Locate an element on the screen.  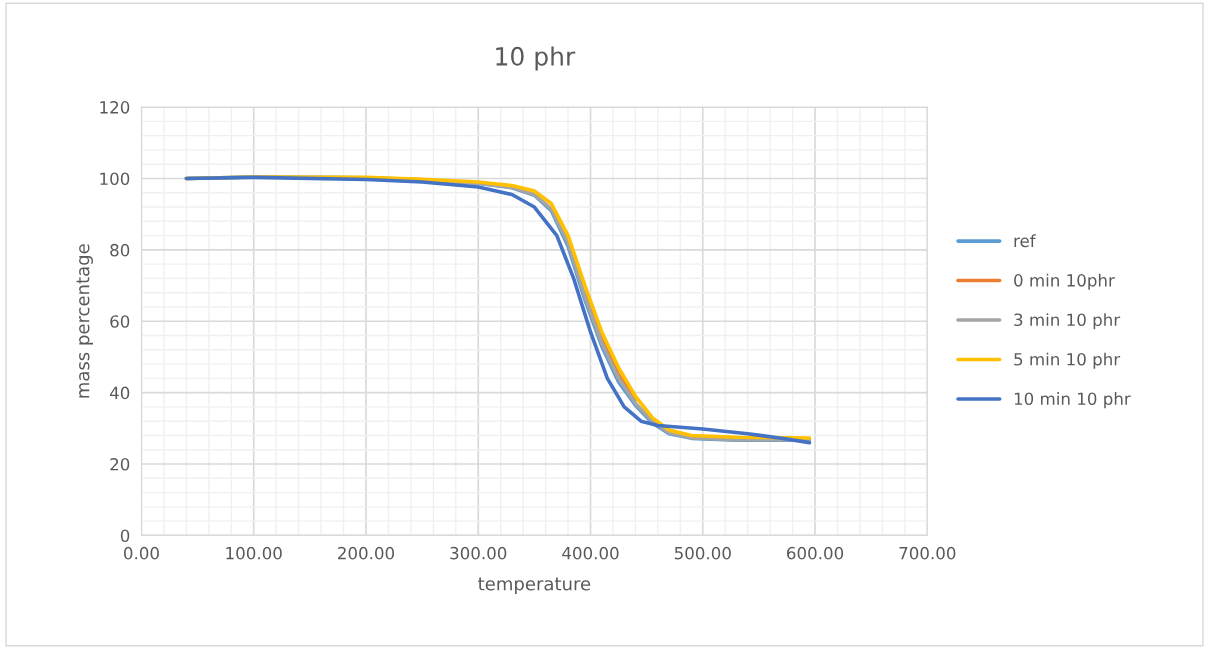
legend-label: 0 min 10phr is located at coordinates (1064, 281).